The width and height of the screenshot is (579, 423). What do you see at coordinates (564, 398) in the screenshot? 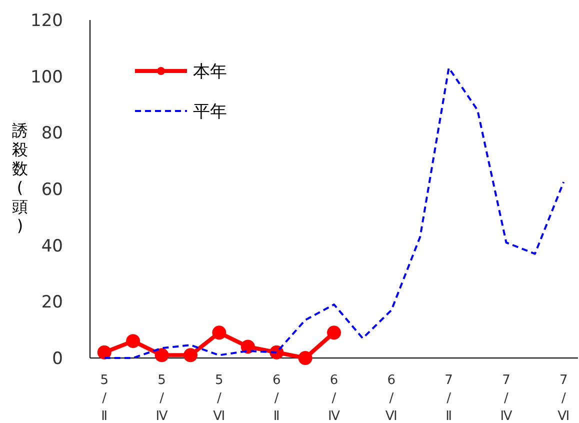
I see `x-tick-label: 7/Ⅵ` at bounding box center [564, 398].